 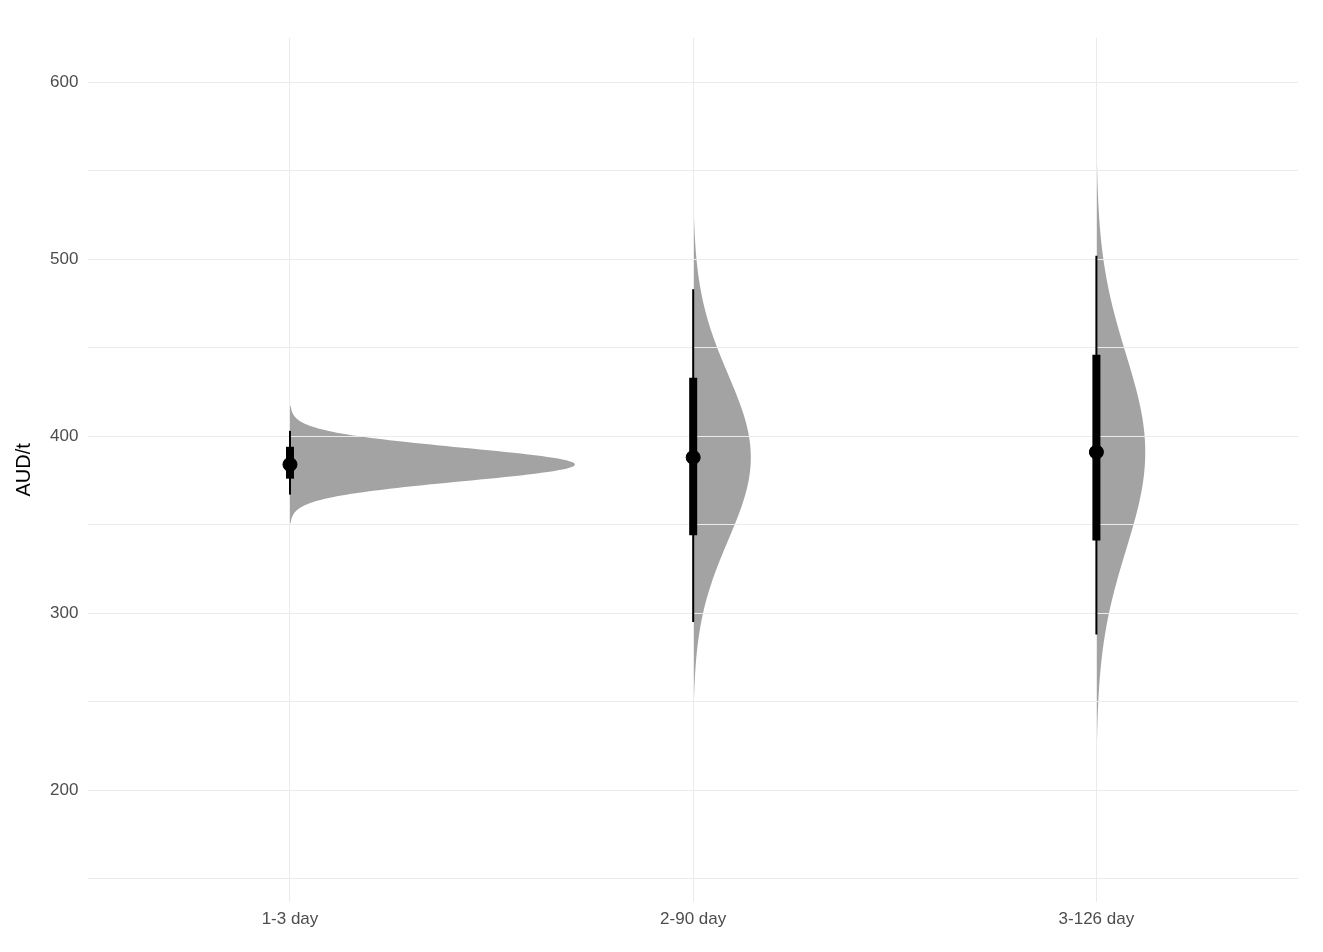 What do you see at coordinates (64, 789) in the screenshot?
I see `y-tick-label: 200` at bounding box center [64, 789].